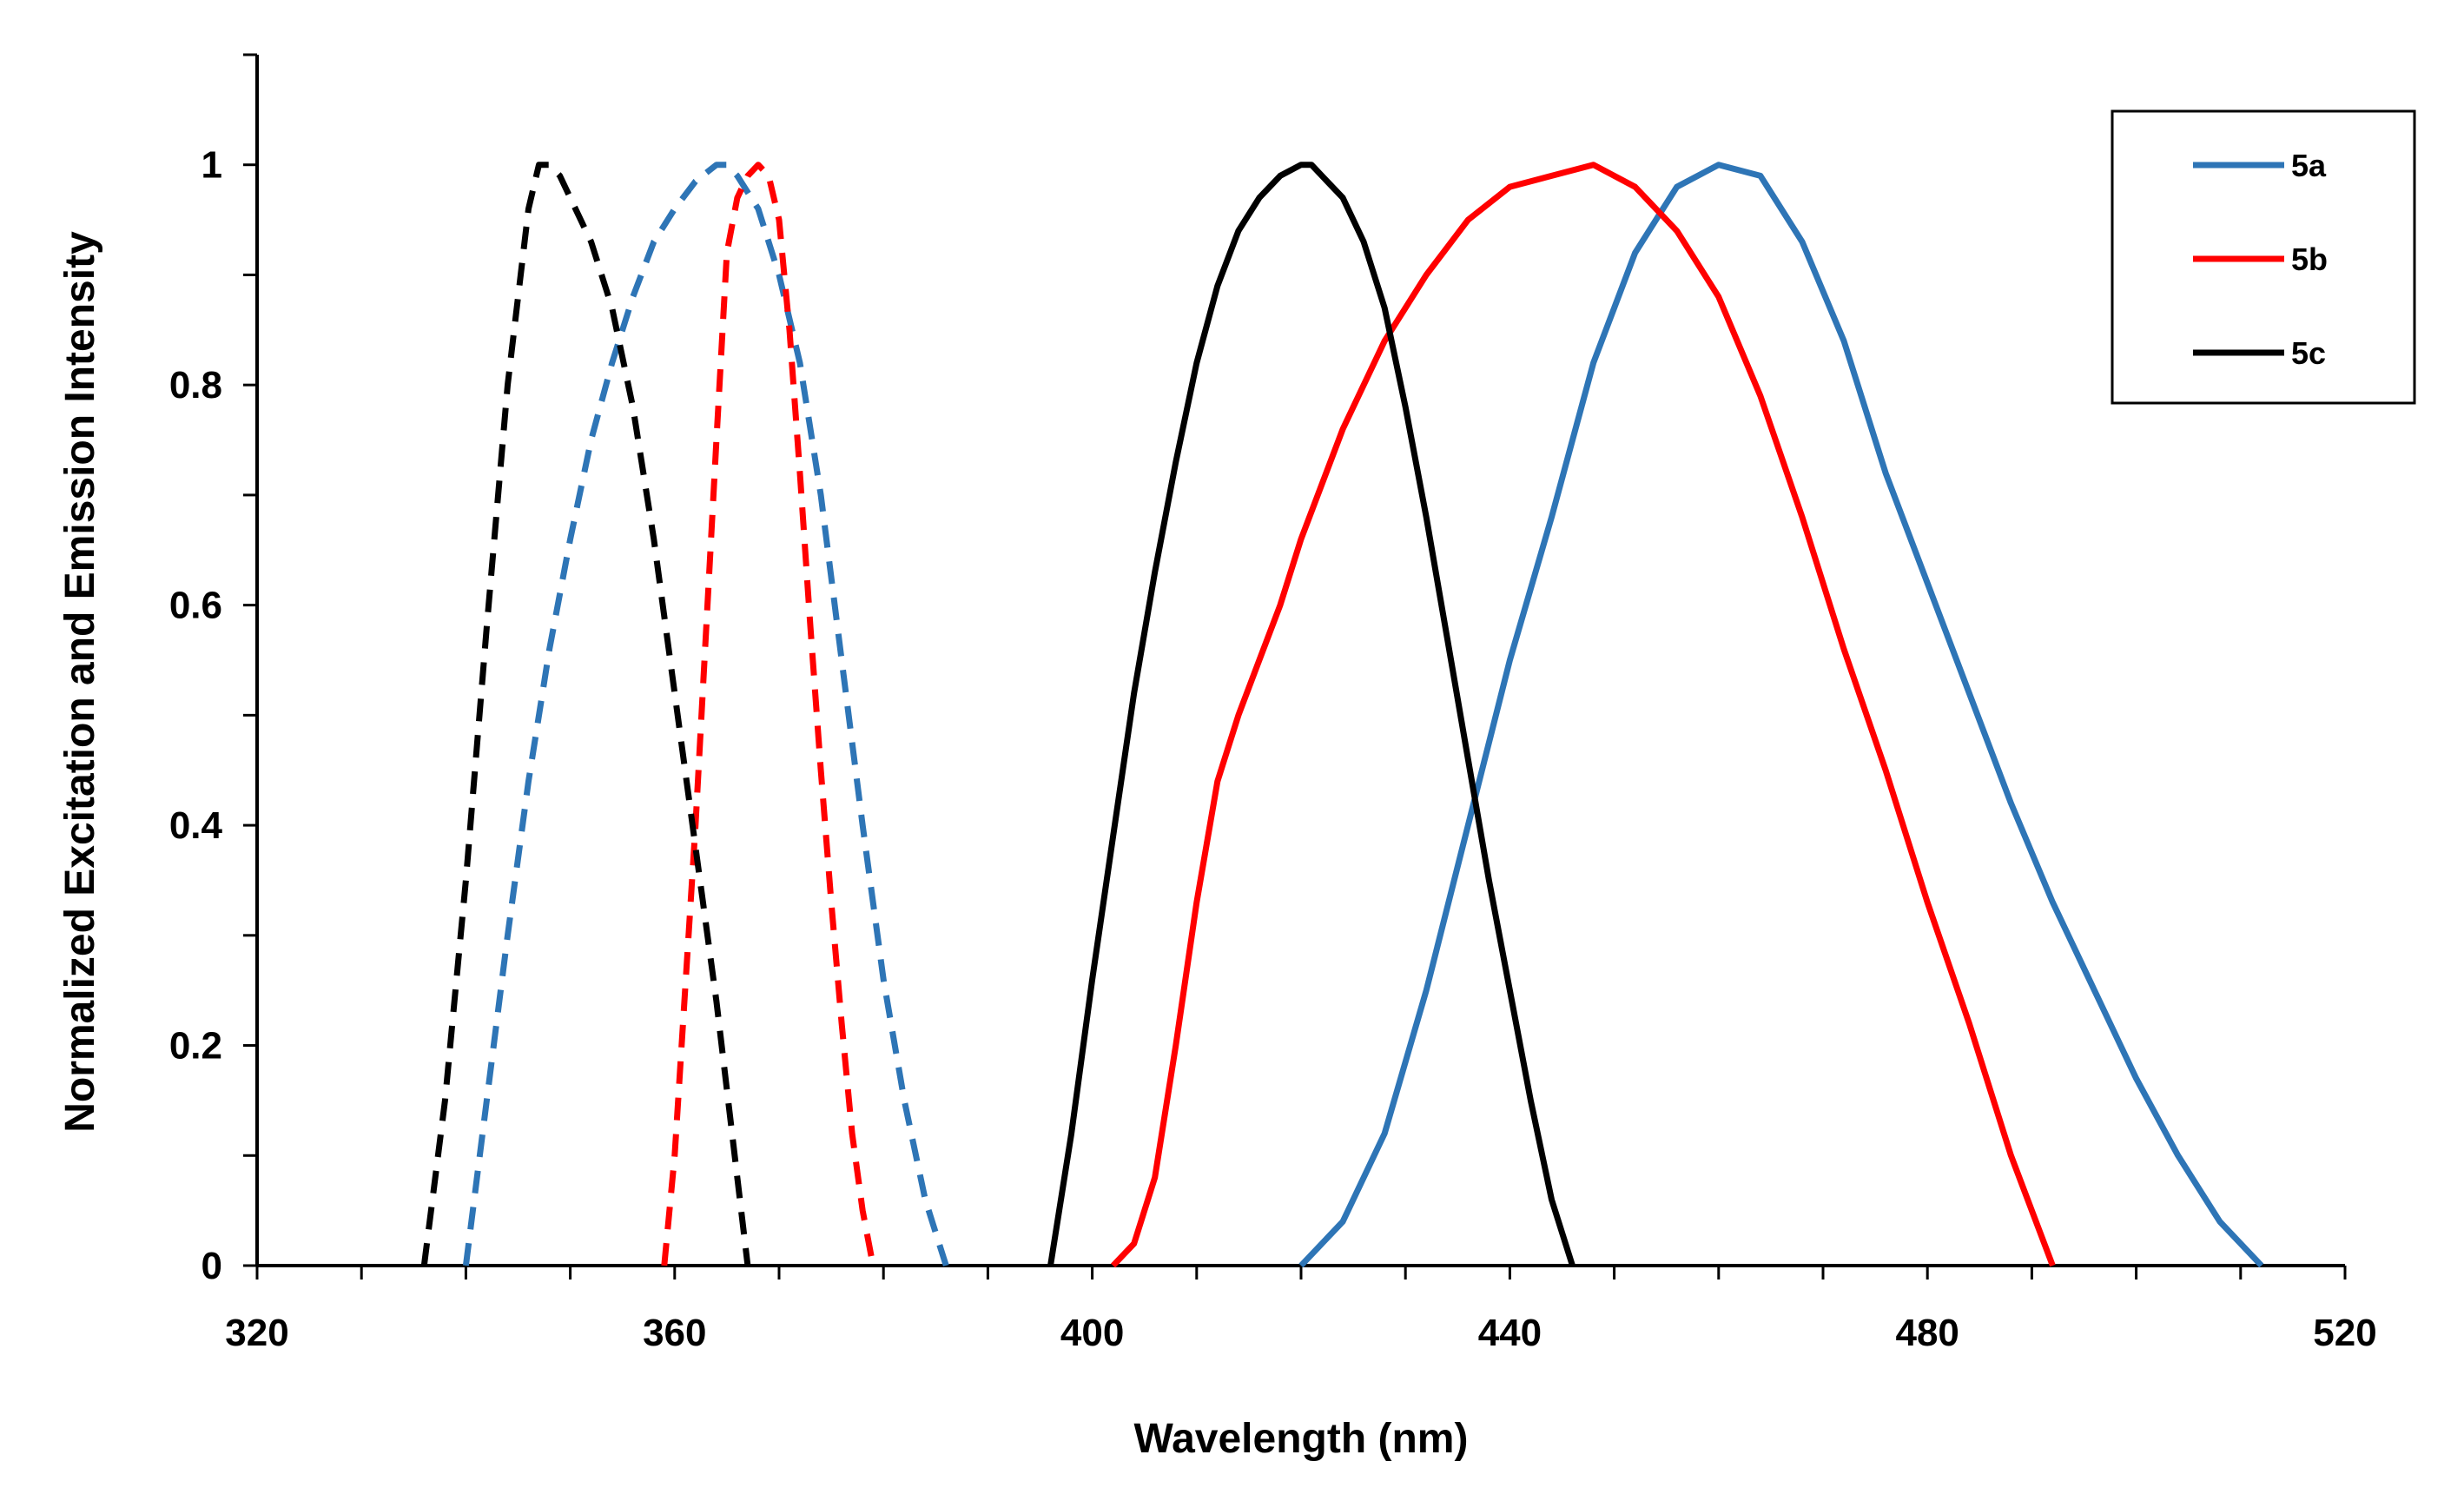  Describe the element at coordinates (2308, 353) in the screenshot. I see `legend-label-5c: 5c` at that location.